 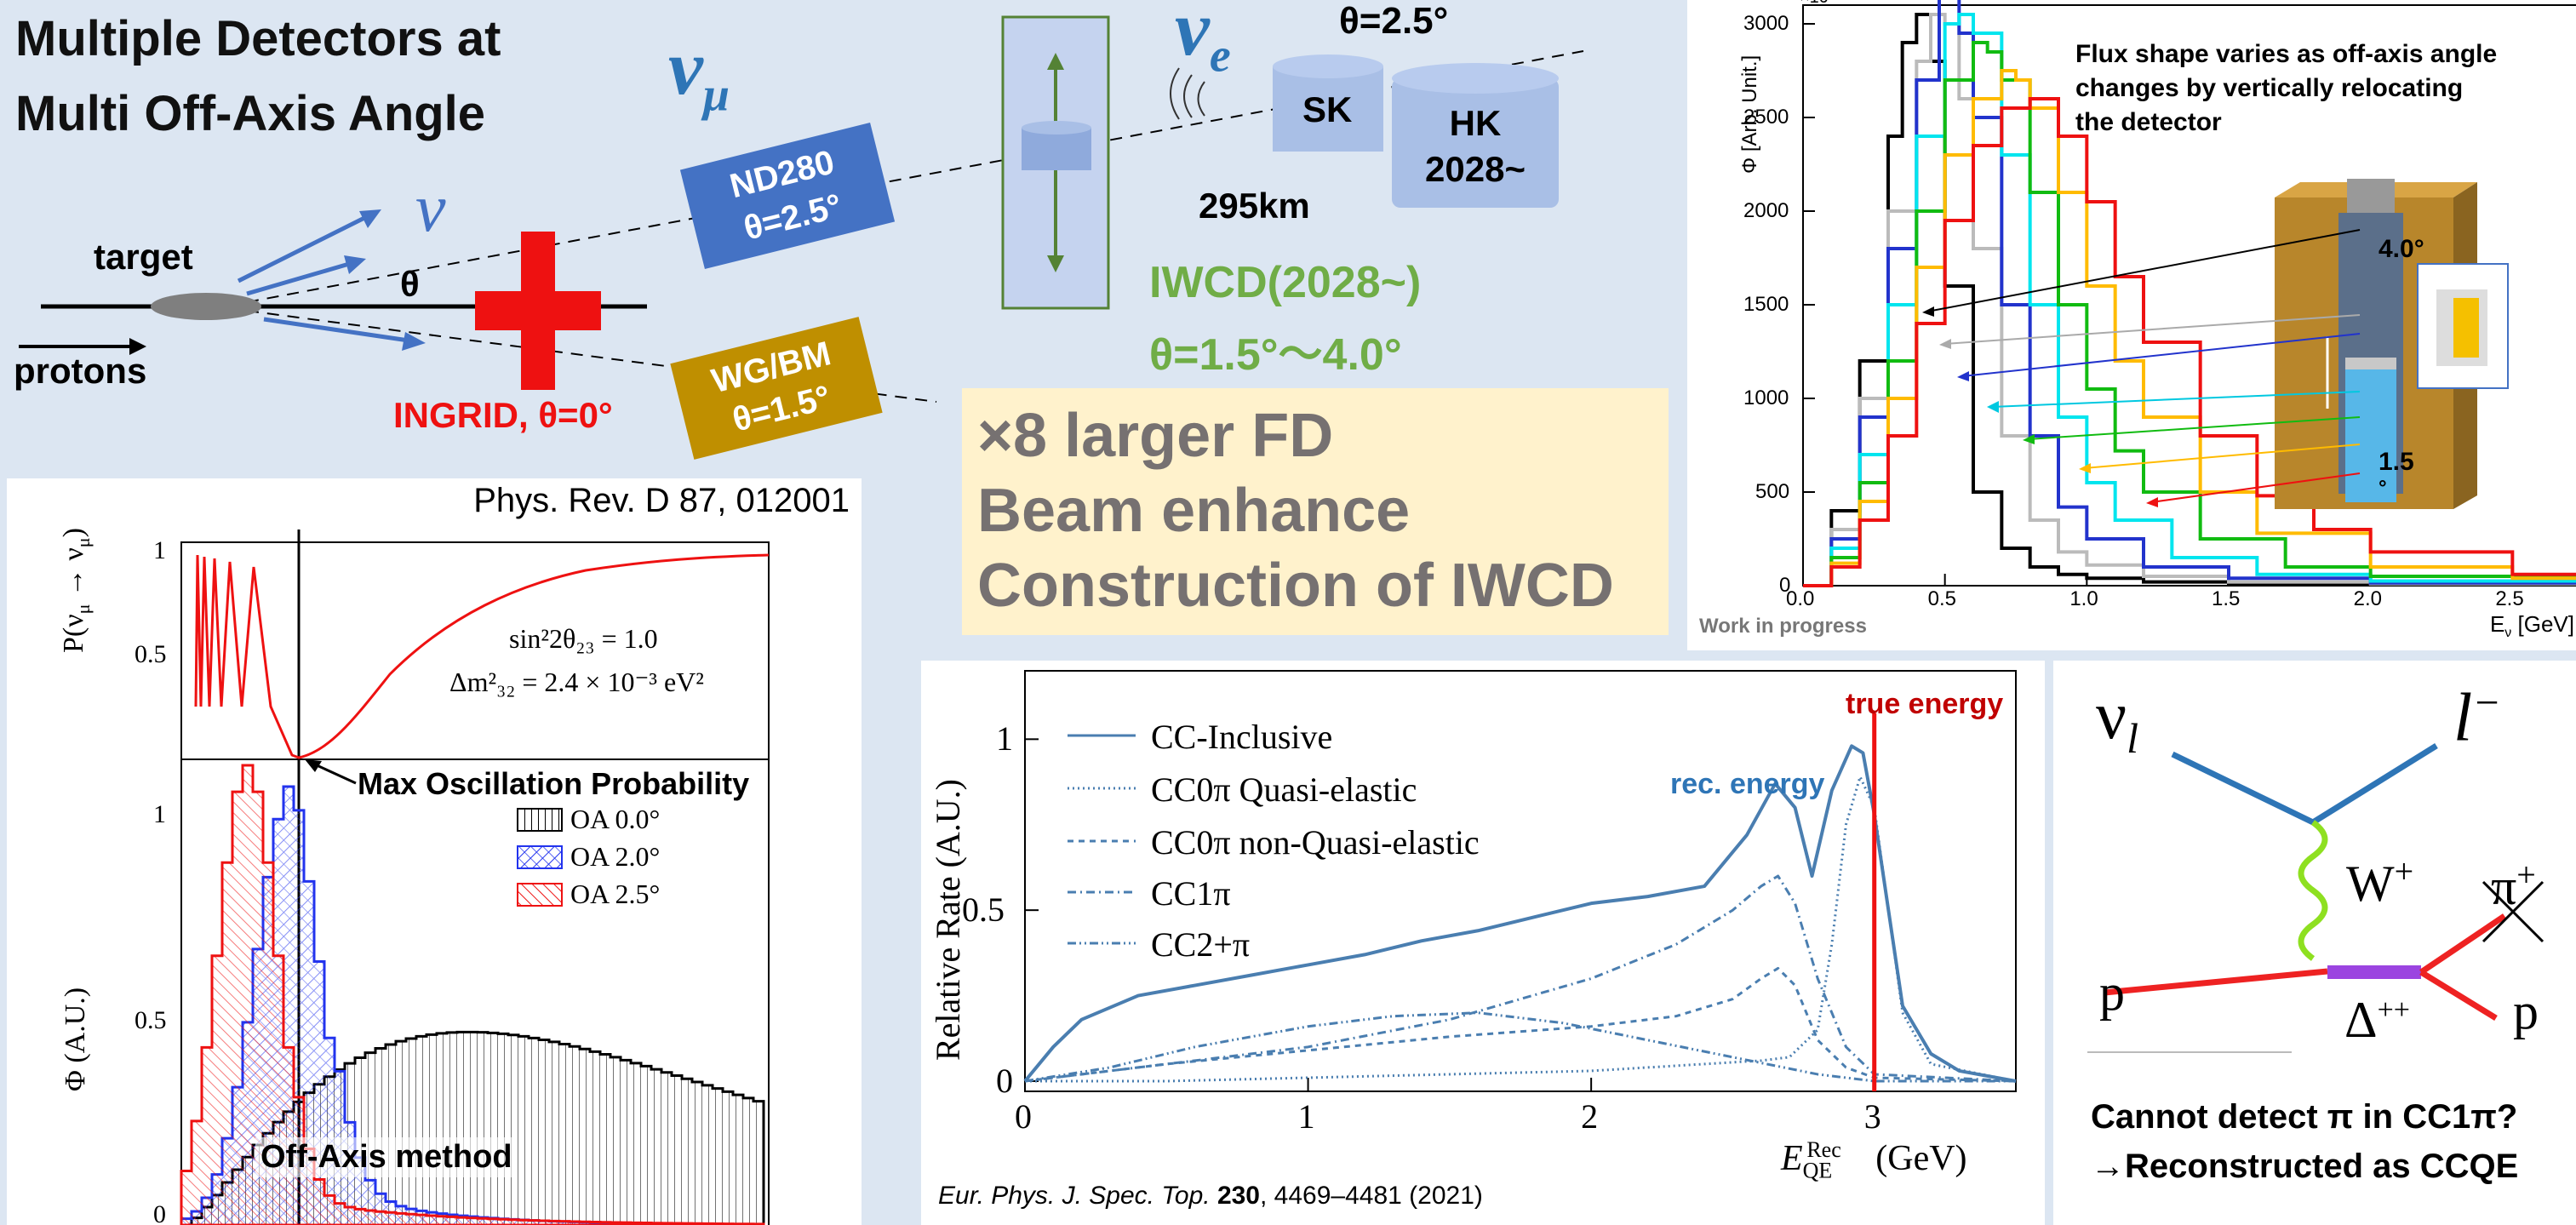 I want to click on iwcd-angle-range: θ=1.5°～4.0°, so click(x=1276, y=355).